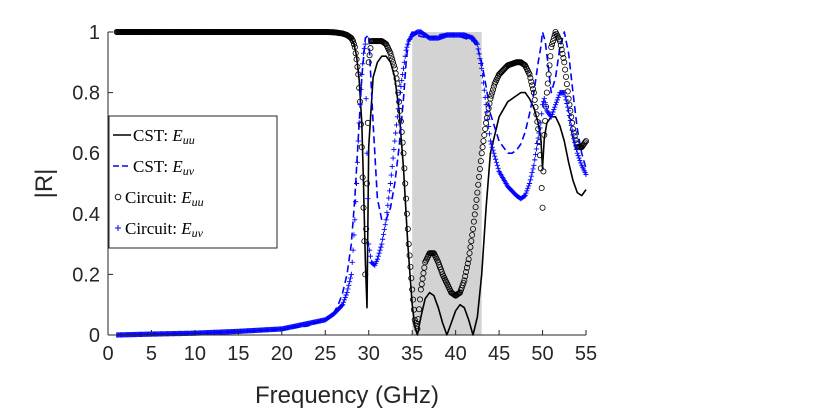  I want to click on legend-label-text: CST:, so click(152, 166).